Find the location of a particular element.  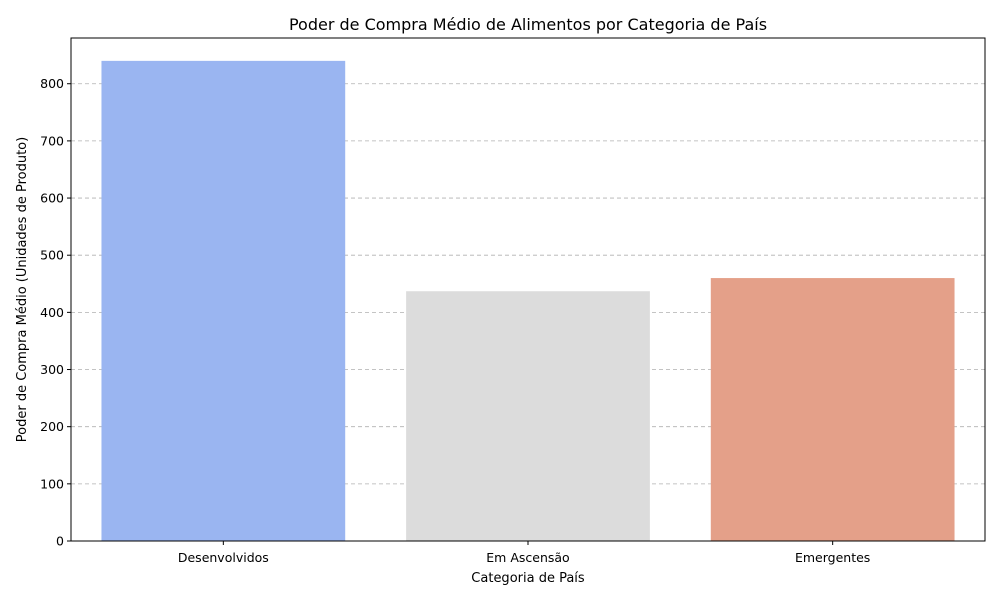

y-tick-label: 700 is located at coordinates (52, 140).